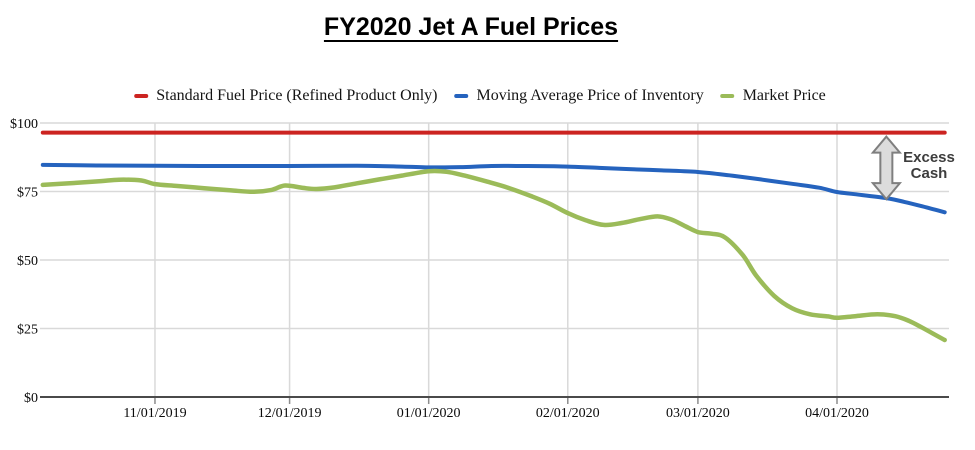  I want to click on x-tick-label: 01/01/2020, so click(429, 413).